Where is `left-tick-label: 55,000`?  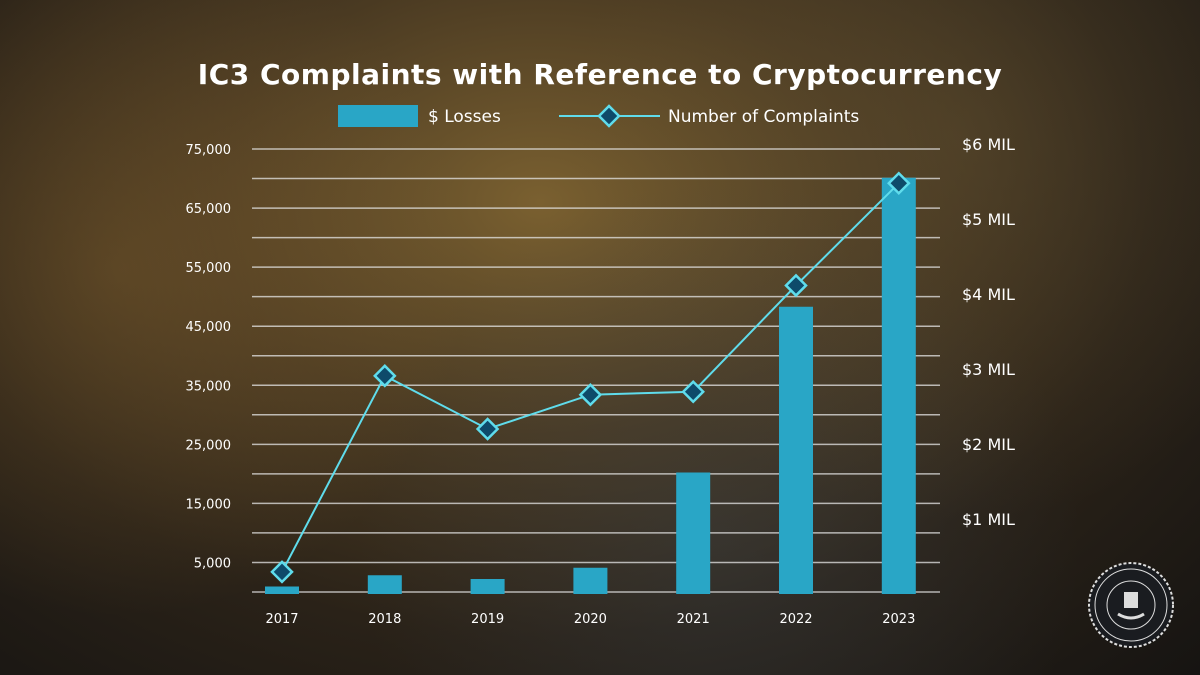
left-tick-label: 55,000 is located at coordinates (209, 268).